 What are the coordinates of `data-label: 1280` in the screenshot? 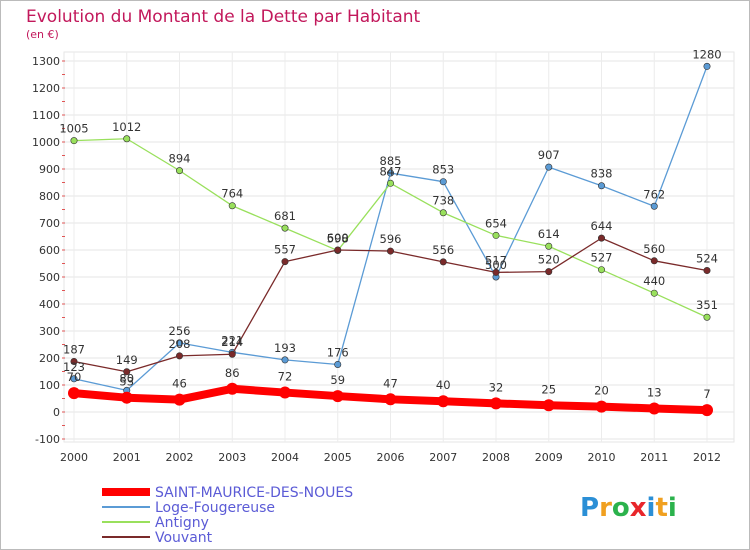 It's located at (706, 54).